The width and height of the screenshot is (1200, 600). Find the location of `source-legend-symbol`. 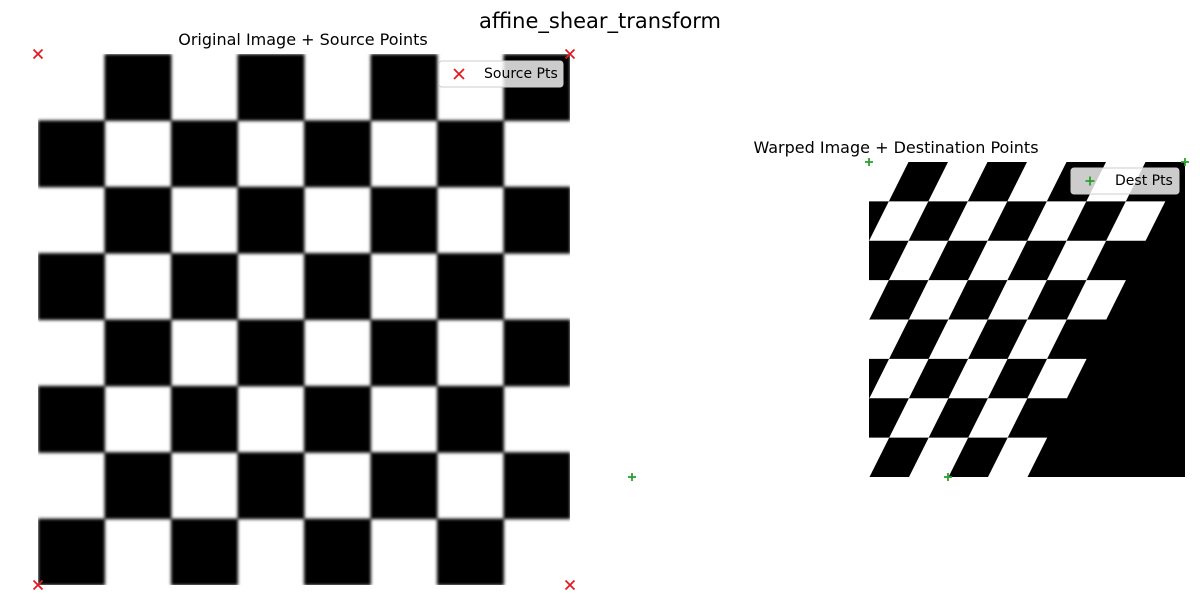

source-legend-symbol is located at coordinates (459, 74).